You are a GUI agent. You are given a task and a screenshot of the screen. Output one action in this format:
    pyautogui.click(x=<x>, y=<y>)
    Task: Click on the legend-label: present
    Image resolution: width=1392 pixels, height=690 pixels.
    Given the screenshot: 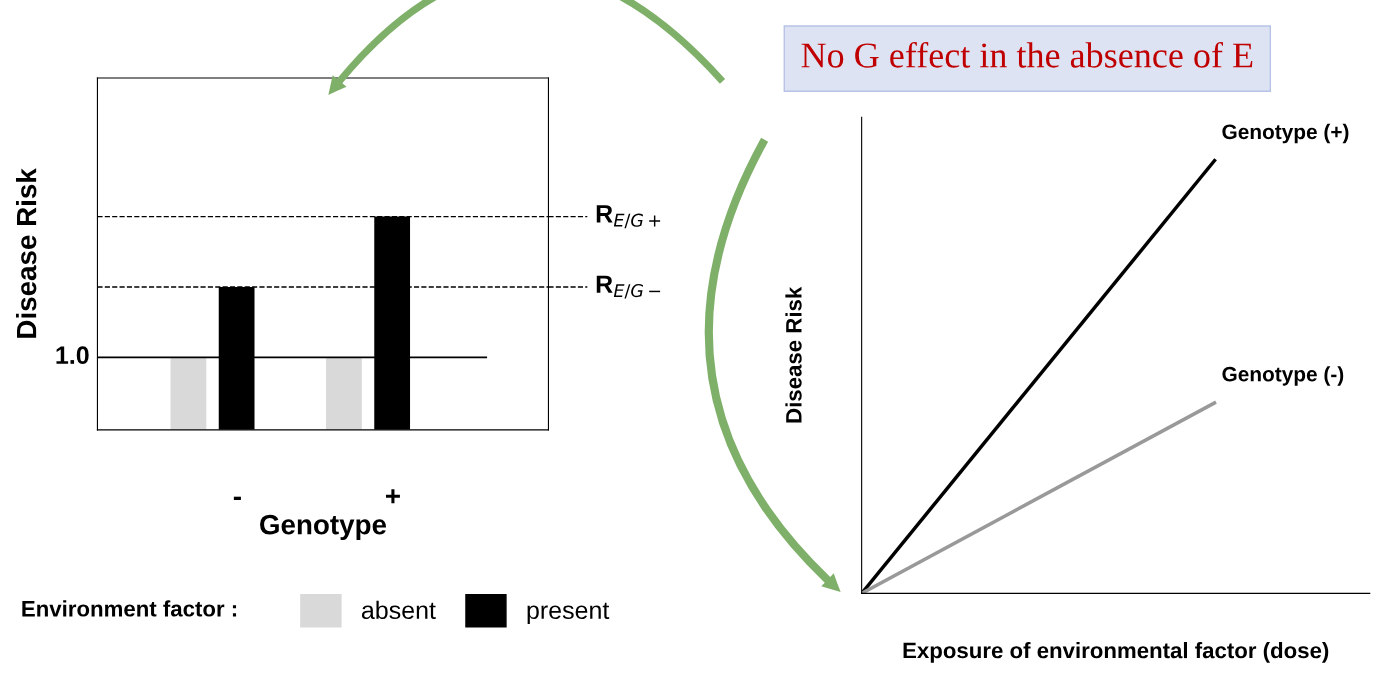 What is the action you would take?
    pyautogui.click(x=568, y=613)
    